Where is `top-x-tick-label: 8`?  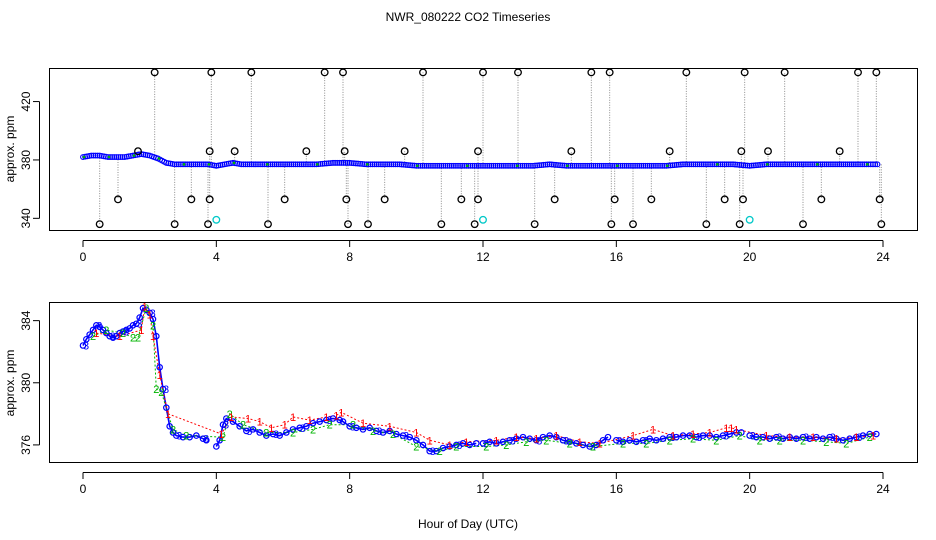 top-x-tick-label: 8 is located at coordinates (349, 257).